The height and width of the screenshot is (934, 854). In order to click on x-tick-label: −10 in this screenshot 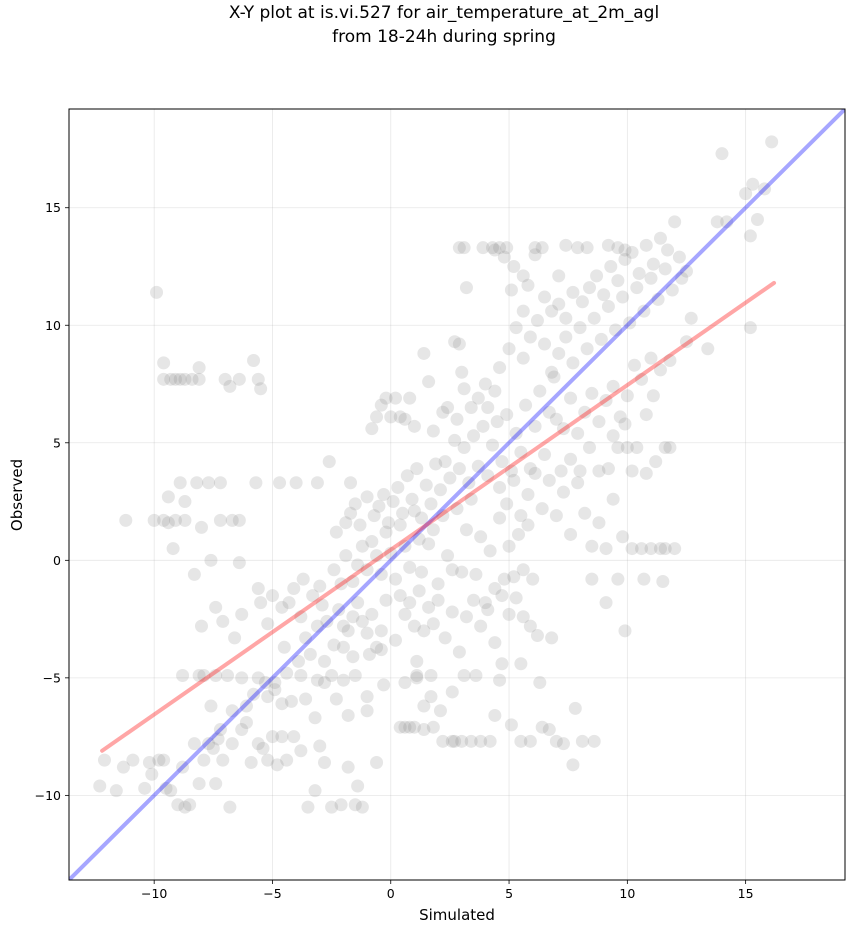, I will do `click(154, 893)`.